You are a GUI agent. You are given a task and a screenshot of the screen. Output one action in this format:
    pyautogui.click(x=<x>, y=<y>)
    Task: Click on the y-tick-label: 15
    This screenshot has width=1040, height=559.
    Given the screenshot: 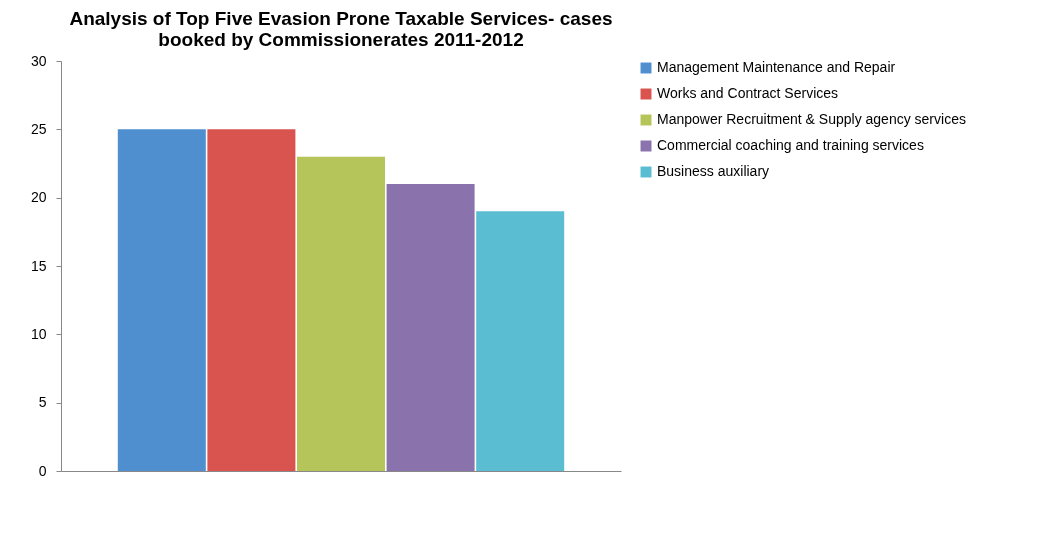 What is the action you would take?
    pyautogui.click(x=38, y=265)
    